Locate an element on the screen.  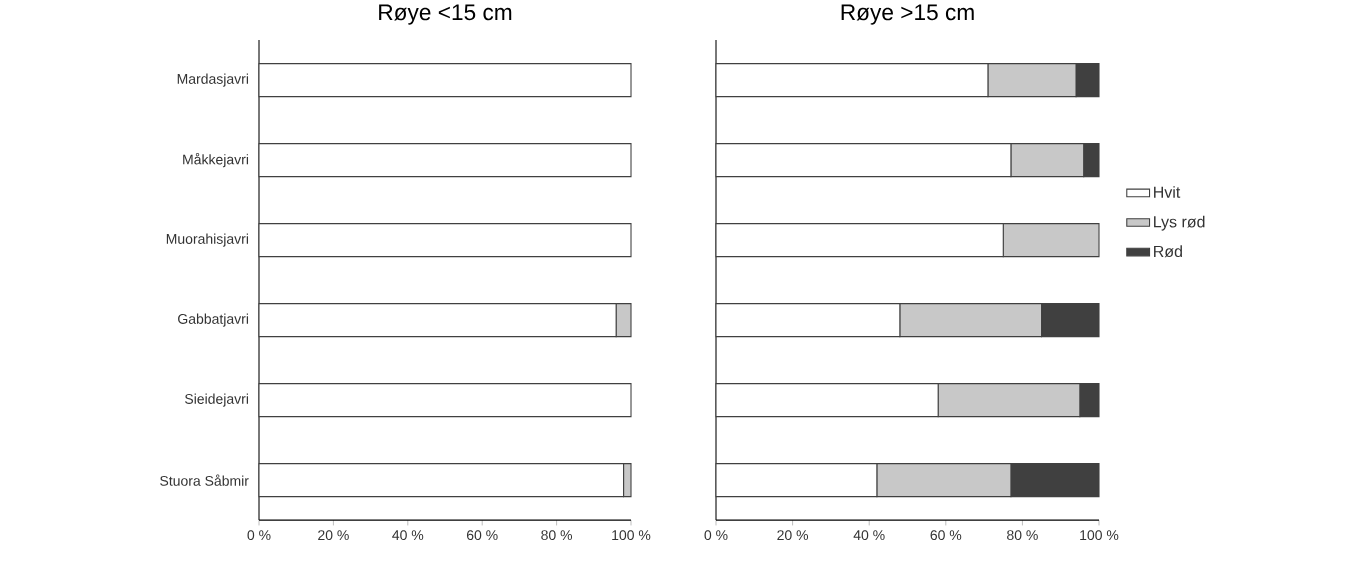
y-tick-label: Muorahisjavri is located at coordinates (207, 240).